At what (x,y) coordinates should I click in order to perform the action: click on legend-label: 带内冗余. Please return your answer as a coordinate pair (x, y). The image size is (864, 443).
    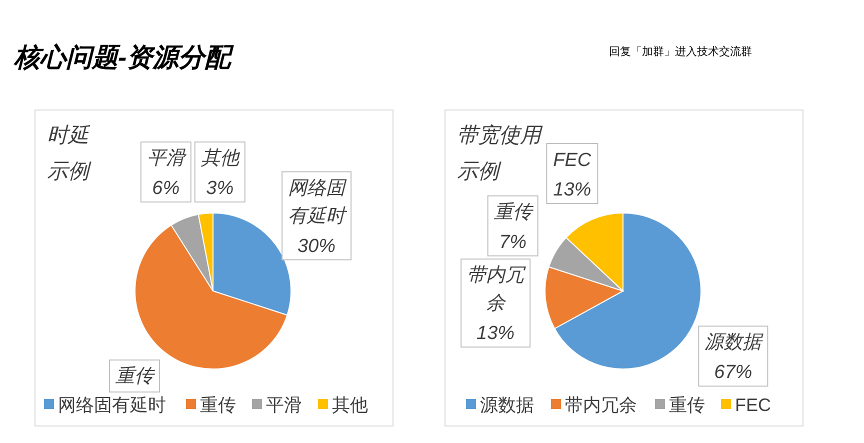
    Looking at the image, I should click on (601, 405).